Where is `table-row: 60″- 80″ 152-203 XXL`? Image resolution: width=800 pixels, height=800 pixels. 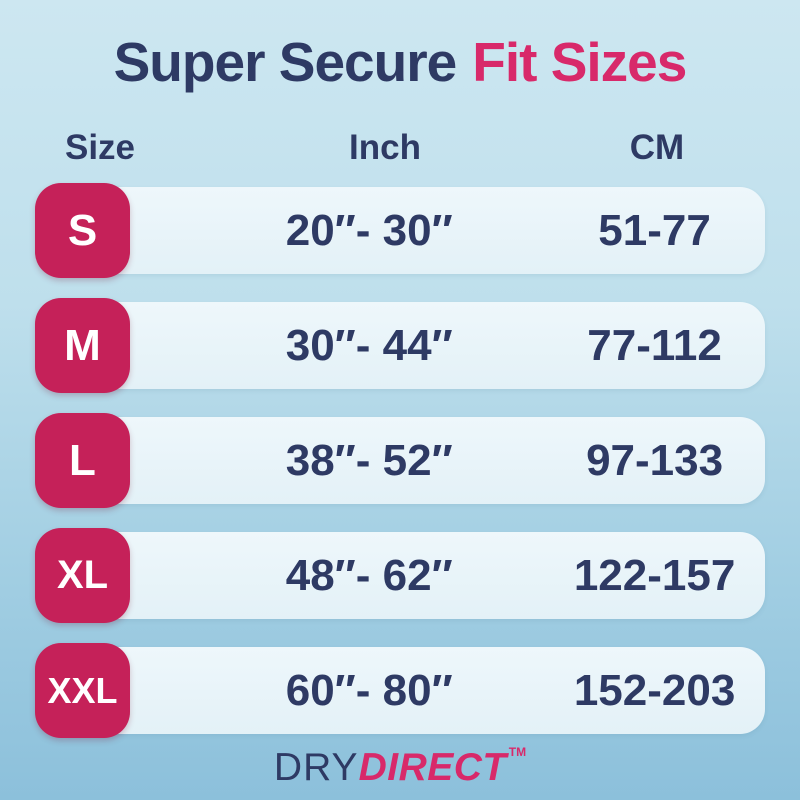 table-row: 60″- 80″ 152-203 XXL is located at coordinates (400, 690).